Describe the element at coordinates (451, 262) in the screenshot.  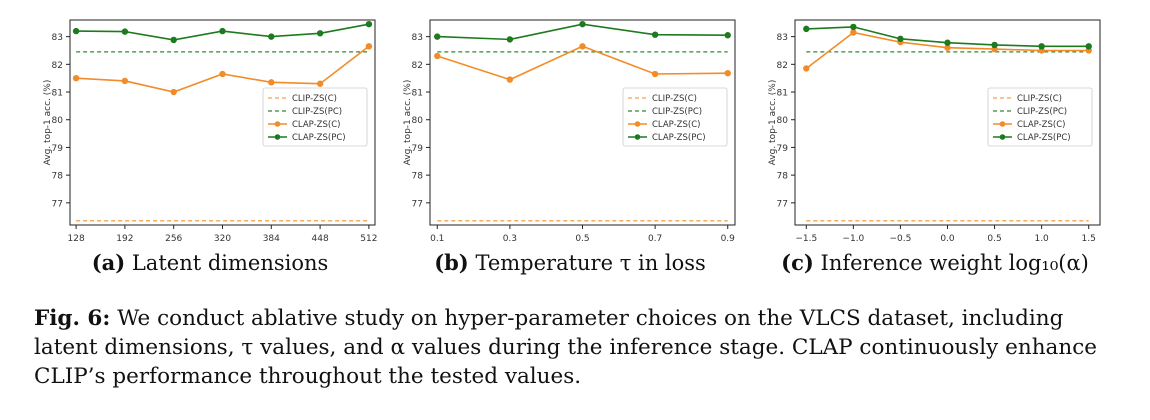
I see `subcaption-label: (b)` at that location.